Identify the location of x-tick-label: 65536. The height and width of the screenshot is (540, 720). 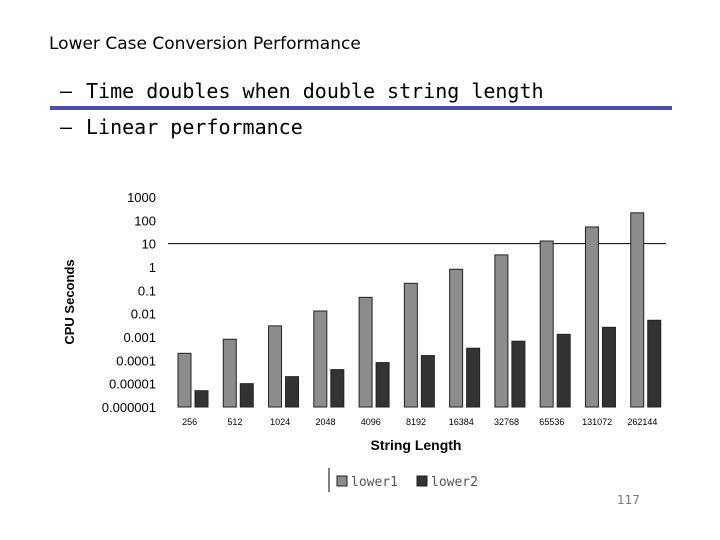
(551, 422).